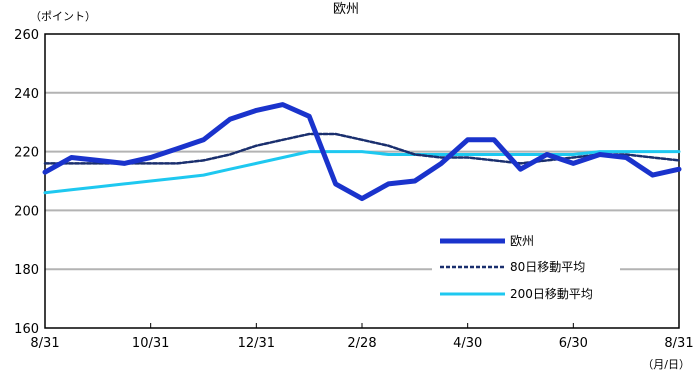 This screenshot has width=693, height=371. I want to click on x-axis-unit-label: （月/日）, so click(666, 364).